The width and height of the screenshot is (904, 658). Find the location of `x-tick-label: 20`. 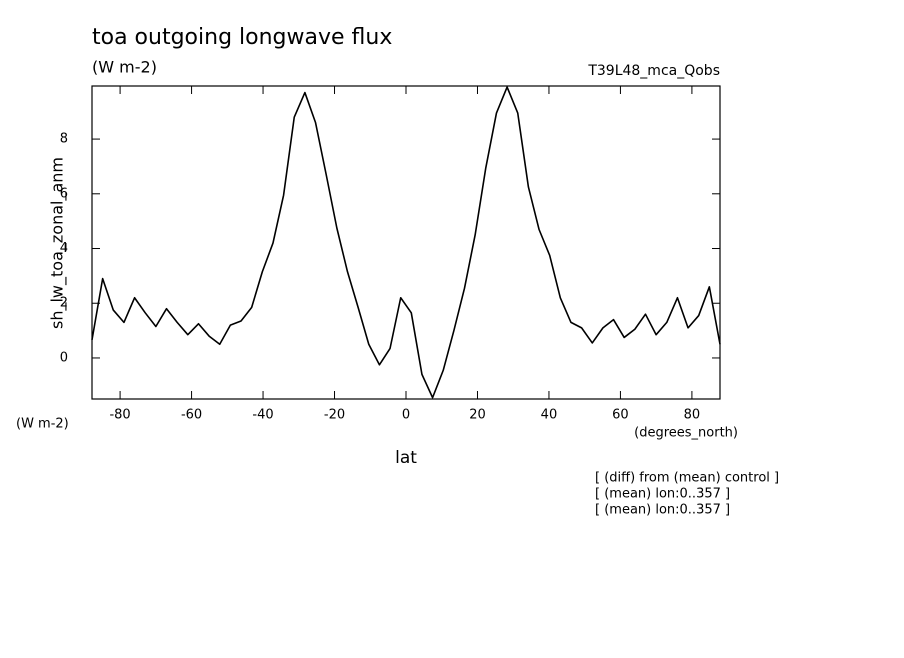

x-tick-label: 20 is located at coordinates (477, 415).